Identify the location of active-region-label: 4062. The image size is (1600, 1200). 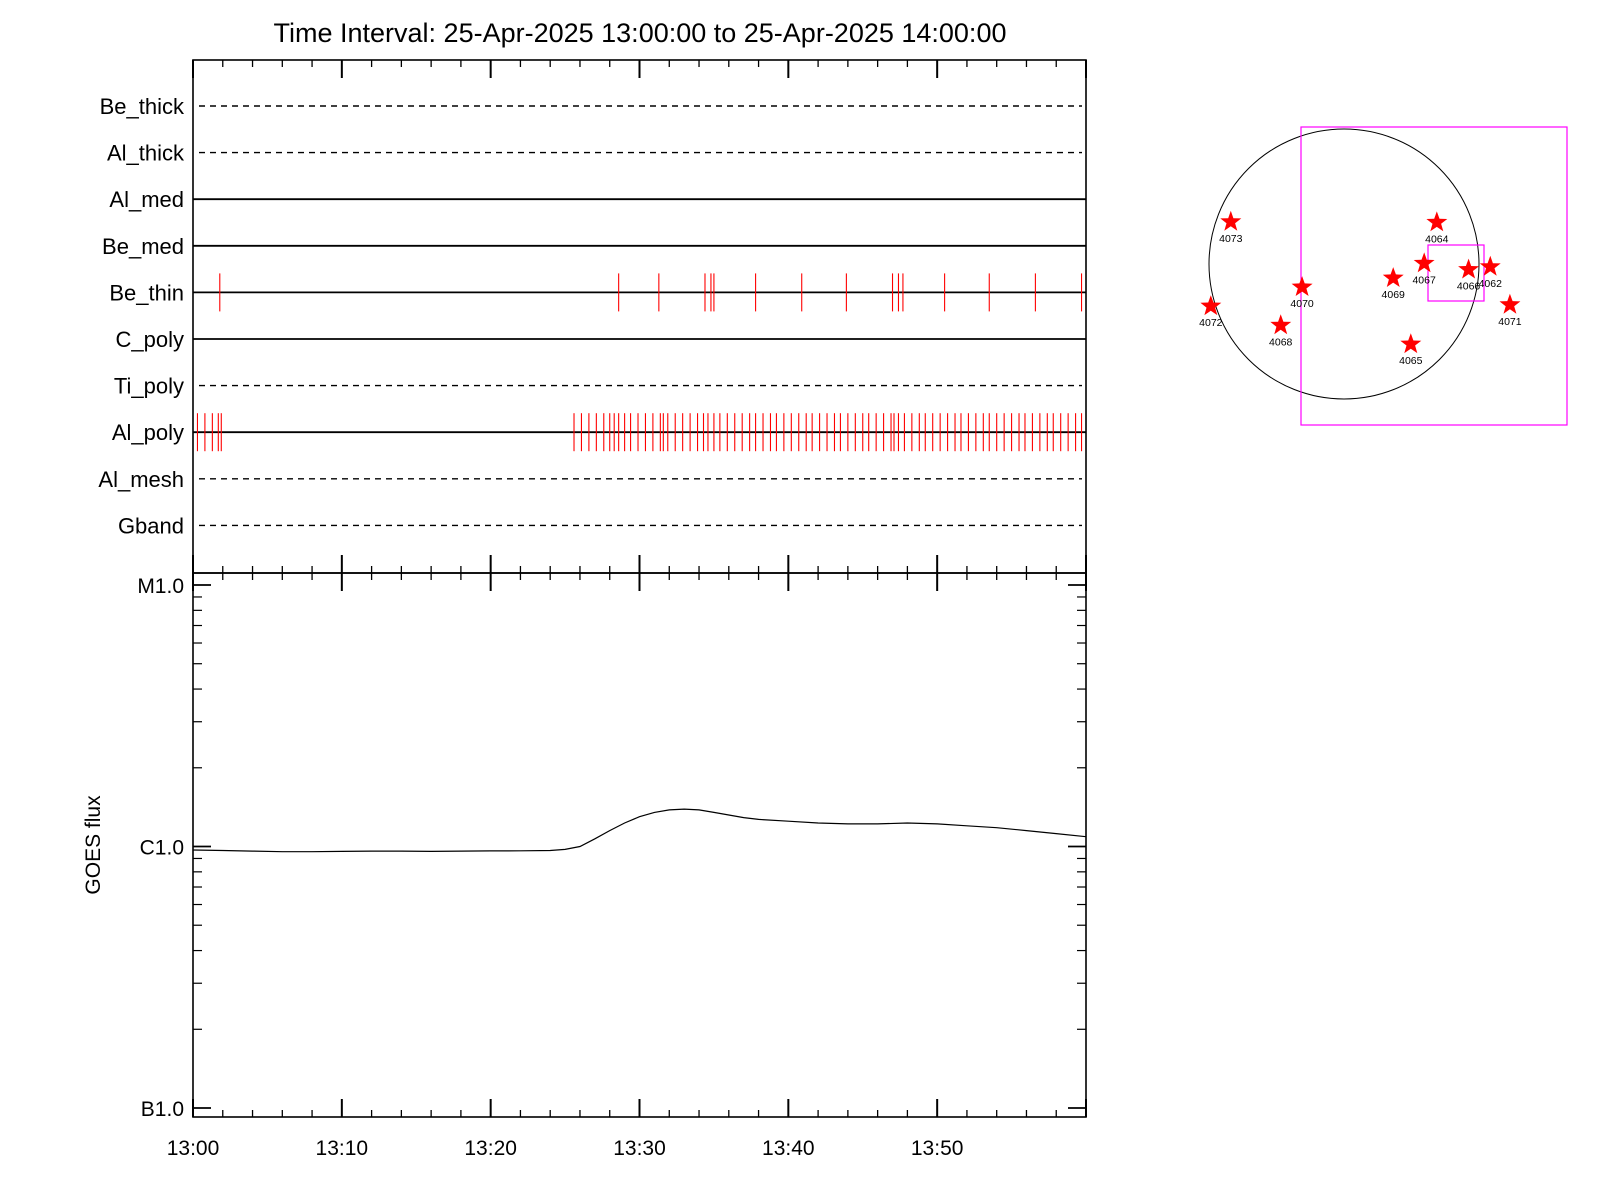
(1491, 284).